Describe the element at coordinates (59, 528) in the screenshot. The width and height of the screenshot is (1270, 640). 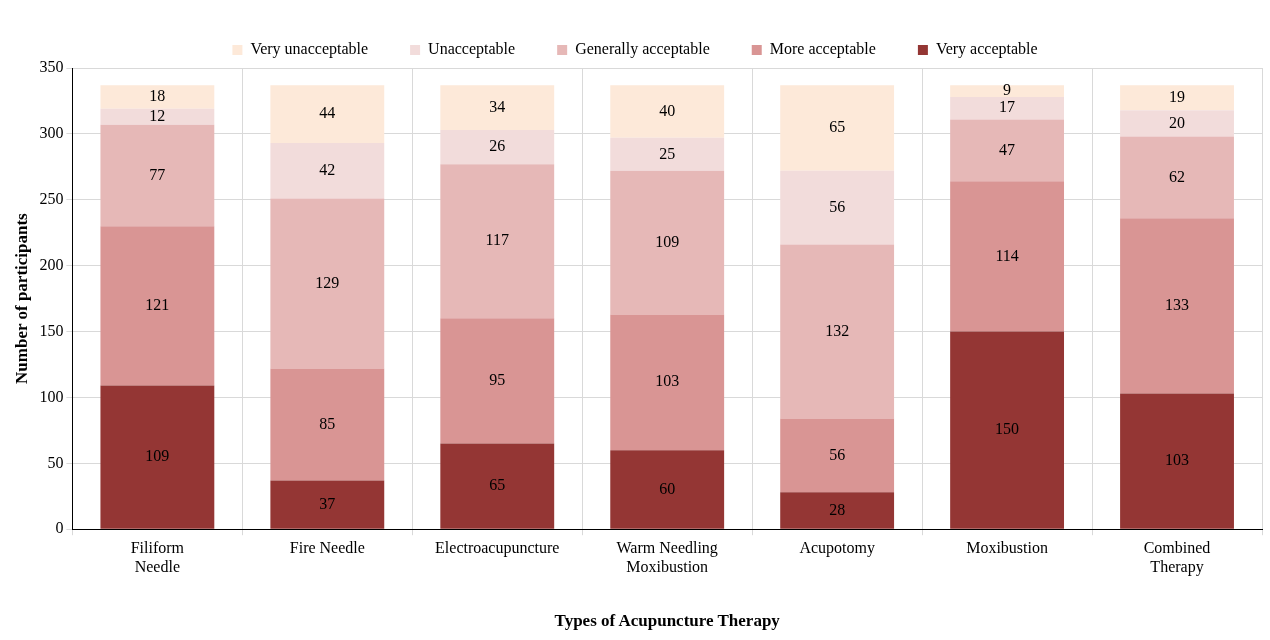
I see `y-tick-label: 0` at that location.